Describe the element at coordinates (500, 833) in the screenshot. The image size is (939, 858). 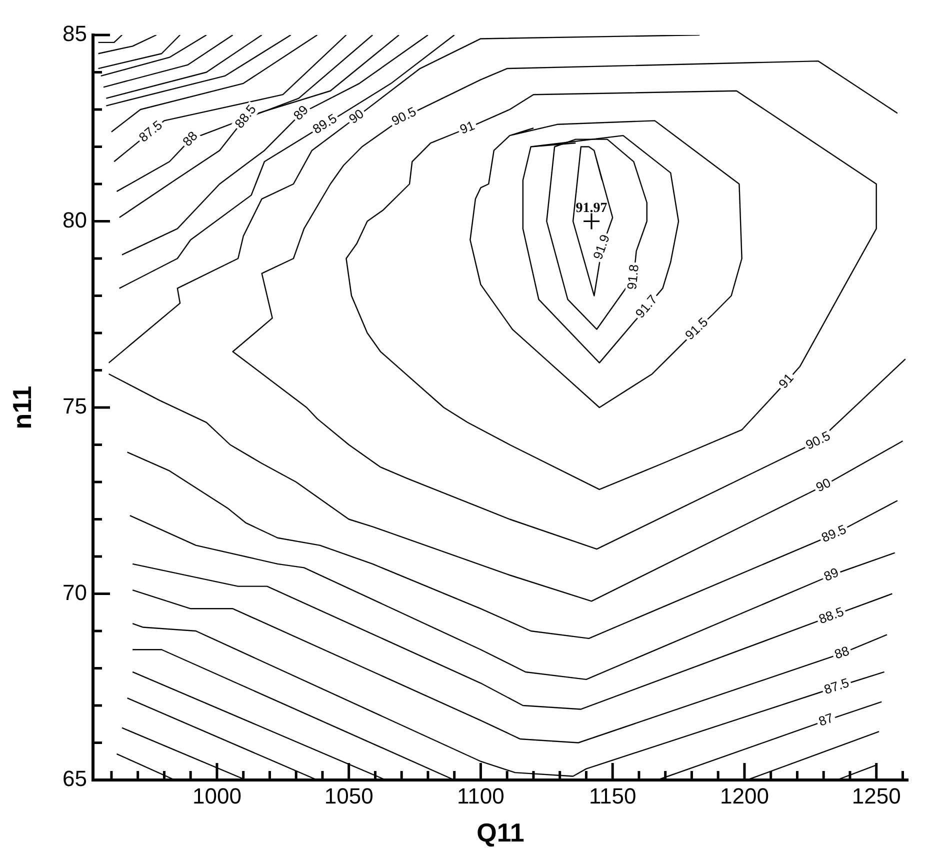
I see `x-axis-title: Q11` at that location.